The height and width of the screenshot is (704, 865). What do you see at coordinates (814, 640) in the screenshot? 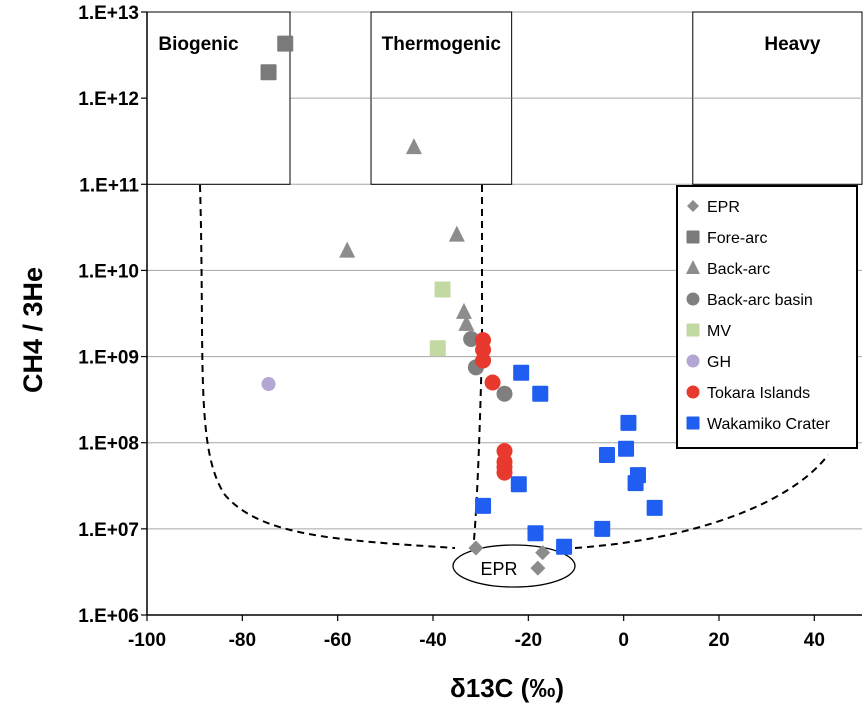
I see `x-tick-label: 40` at bounding box center [814, 640].